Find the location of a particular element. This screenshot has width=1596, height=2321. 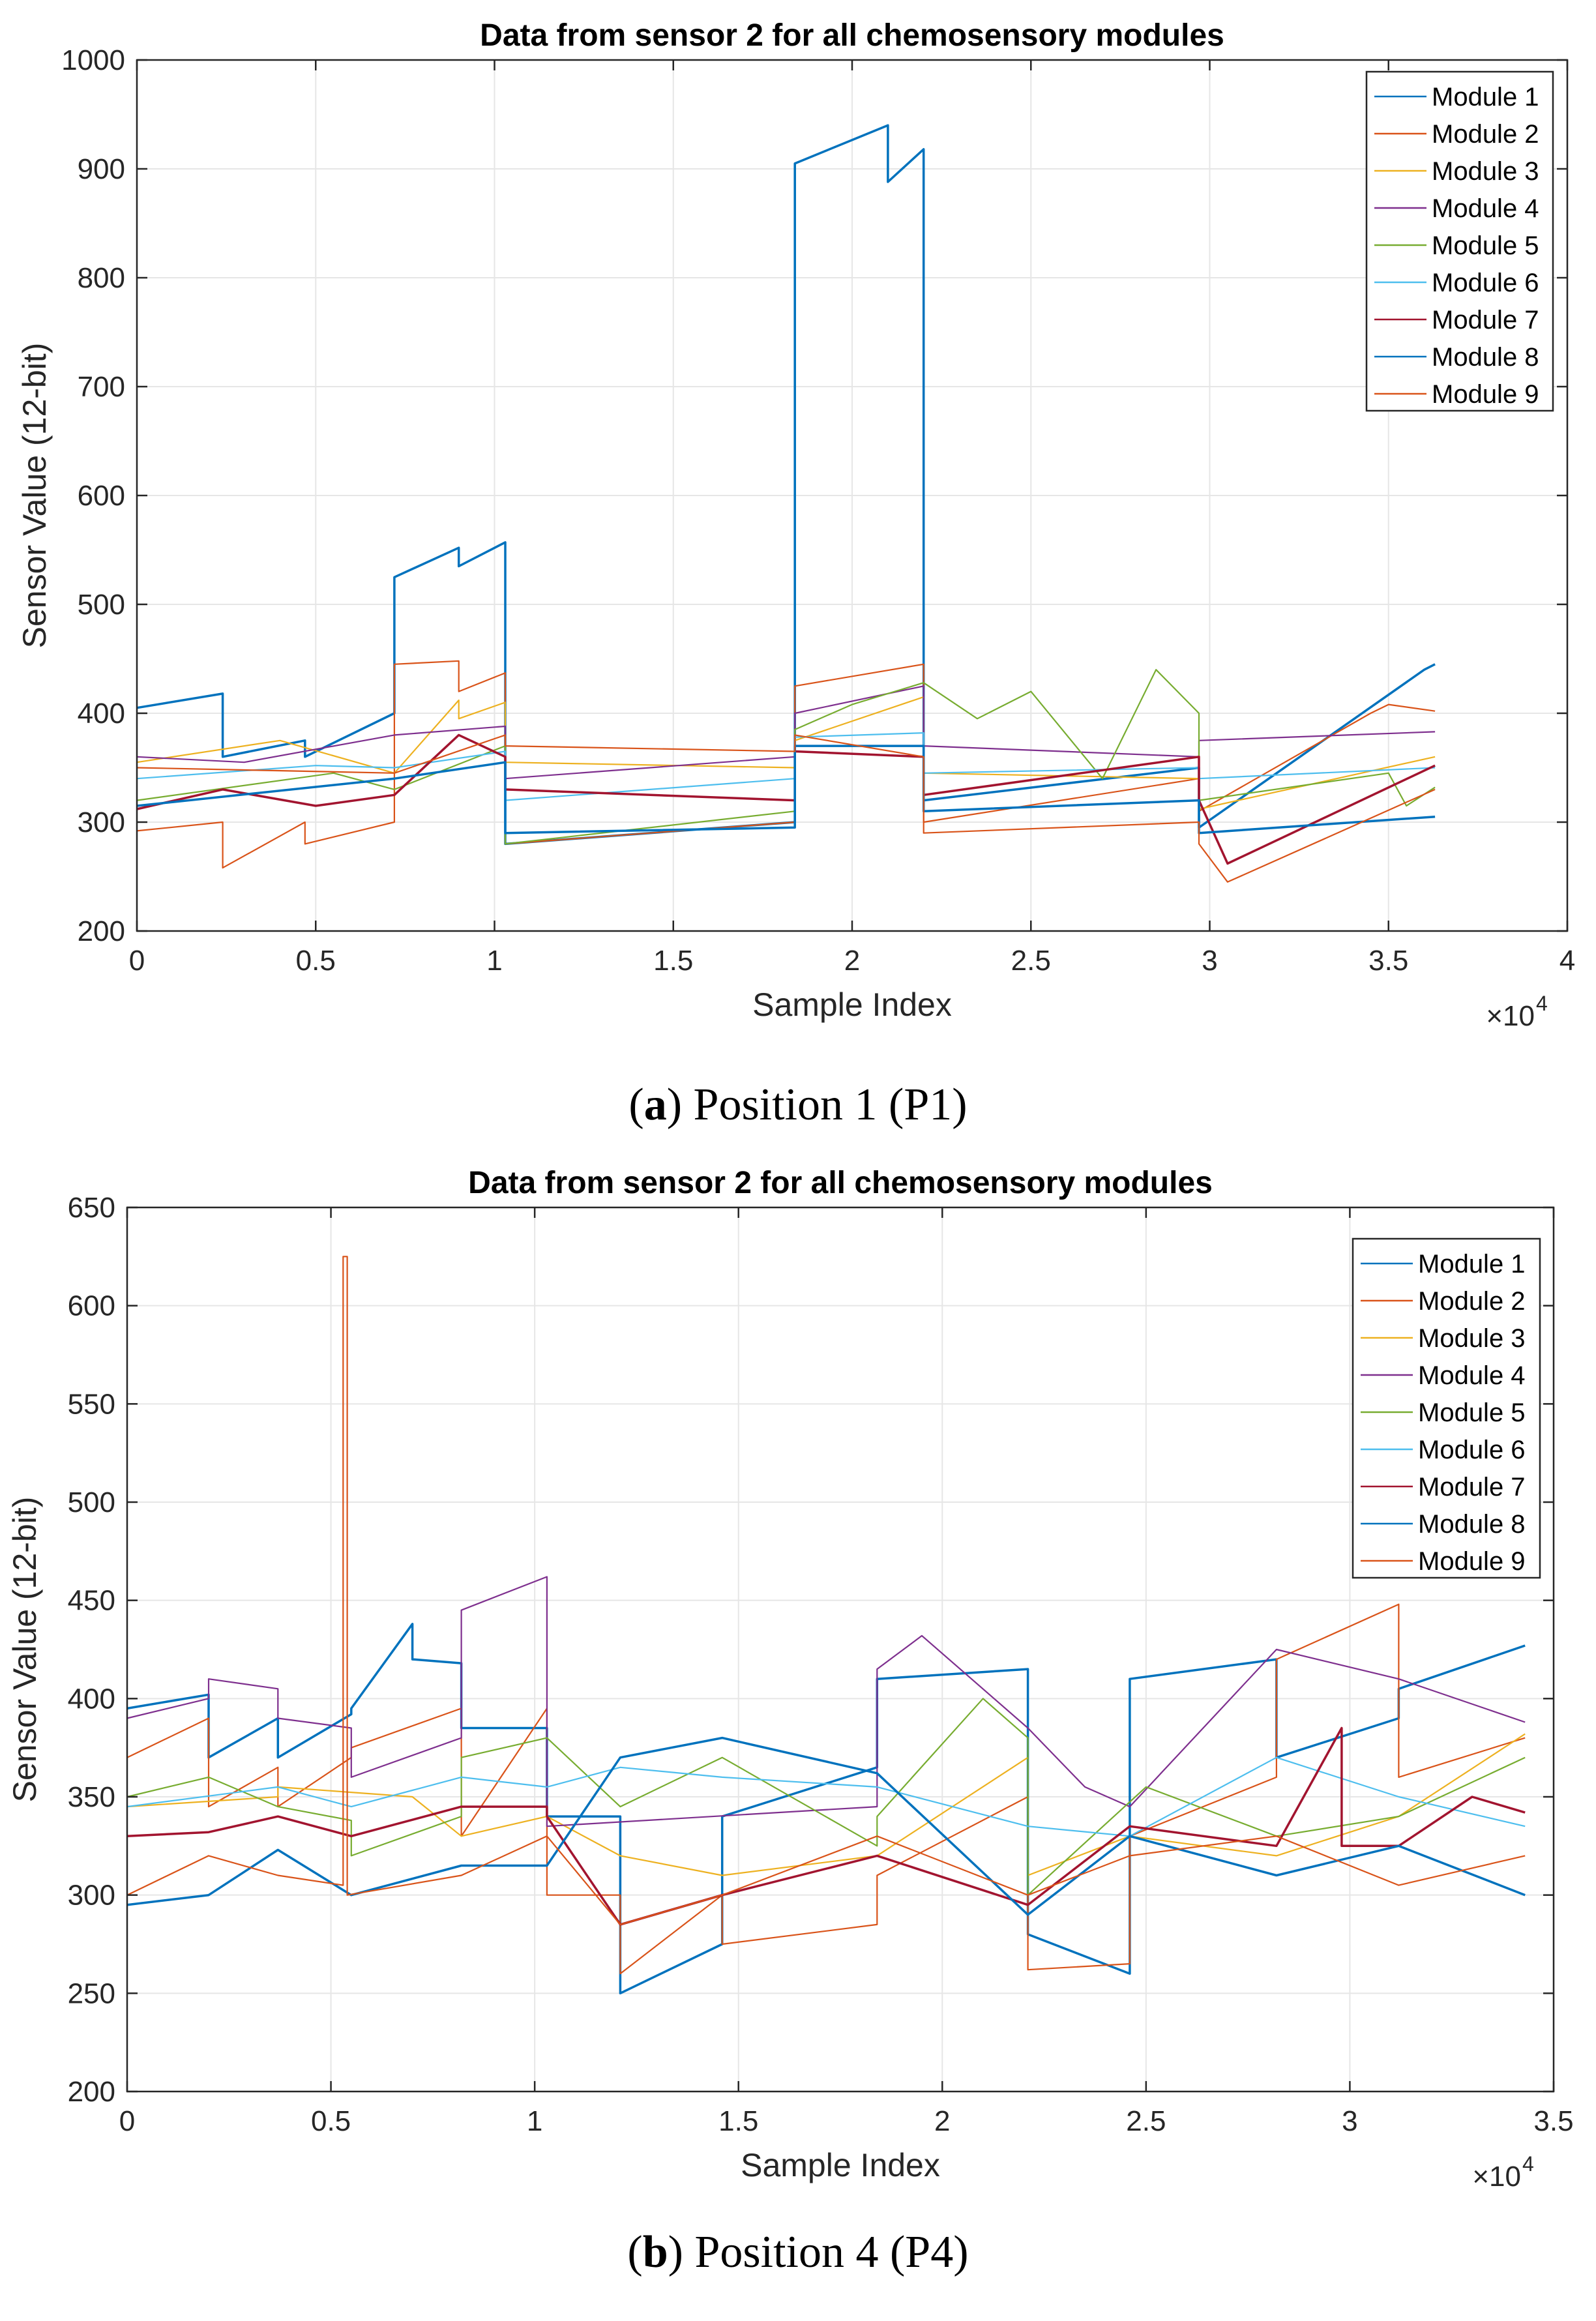

y-tick-label: 900 is located at coordinates (101, 169).